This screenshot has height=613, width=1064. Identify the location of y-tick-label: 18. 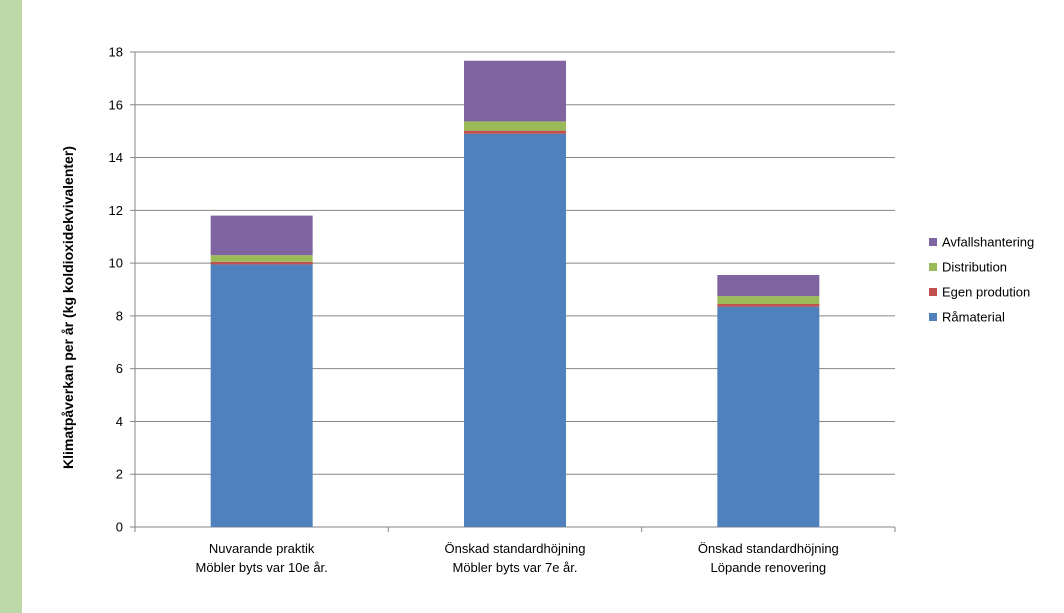
(116, 52).